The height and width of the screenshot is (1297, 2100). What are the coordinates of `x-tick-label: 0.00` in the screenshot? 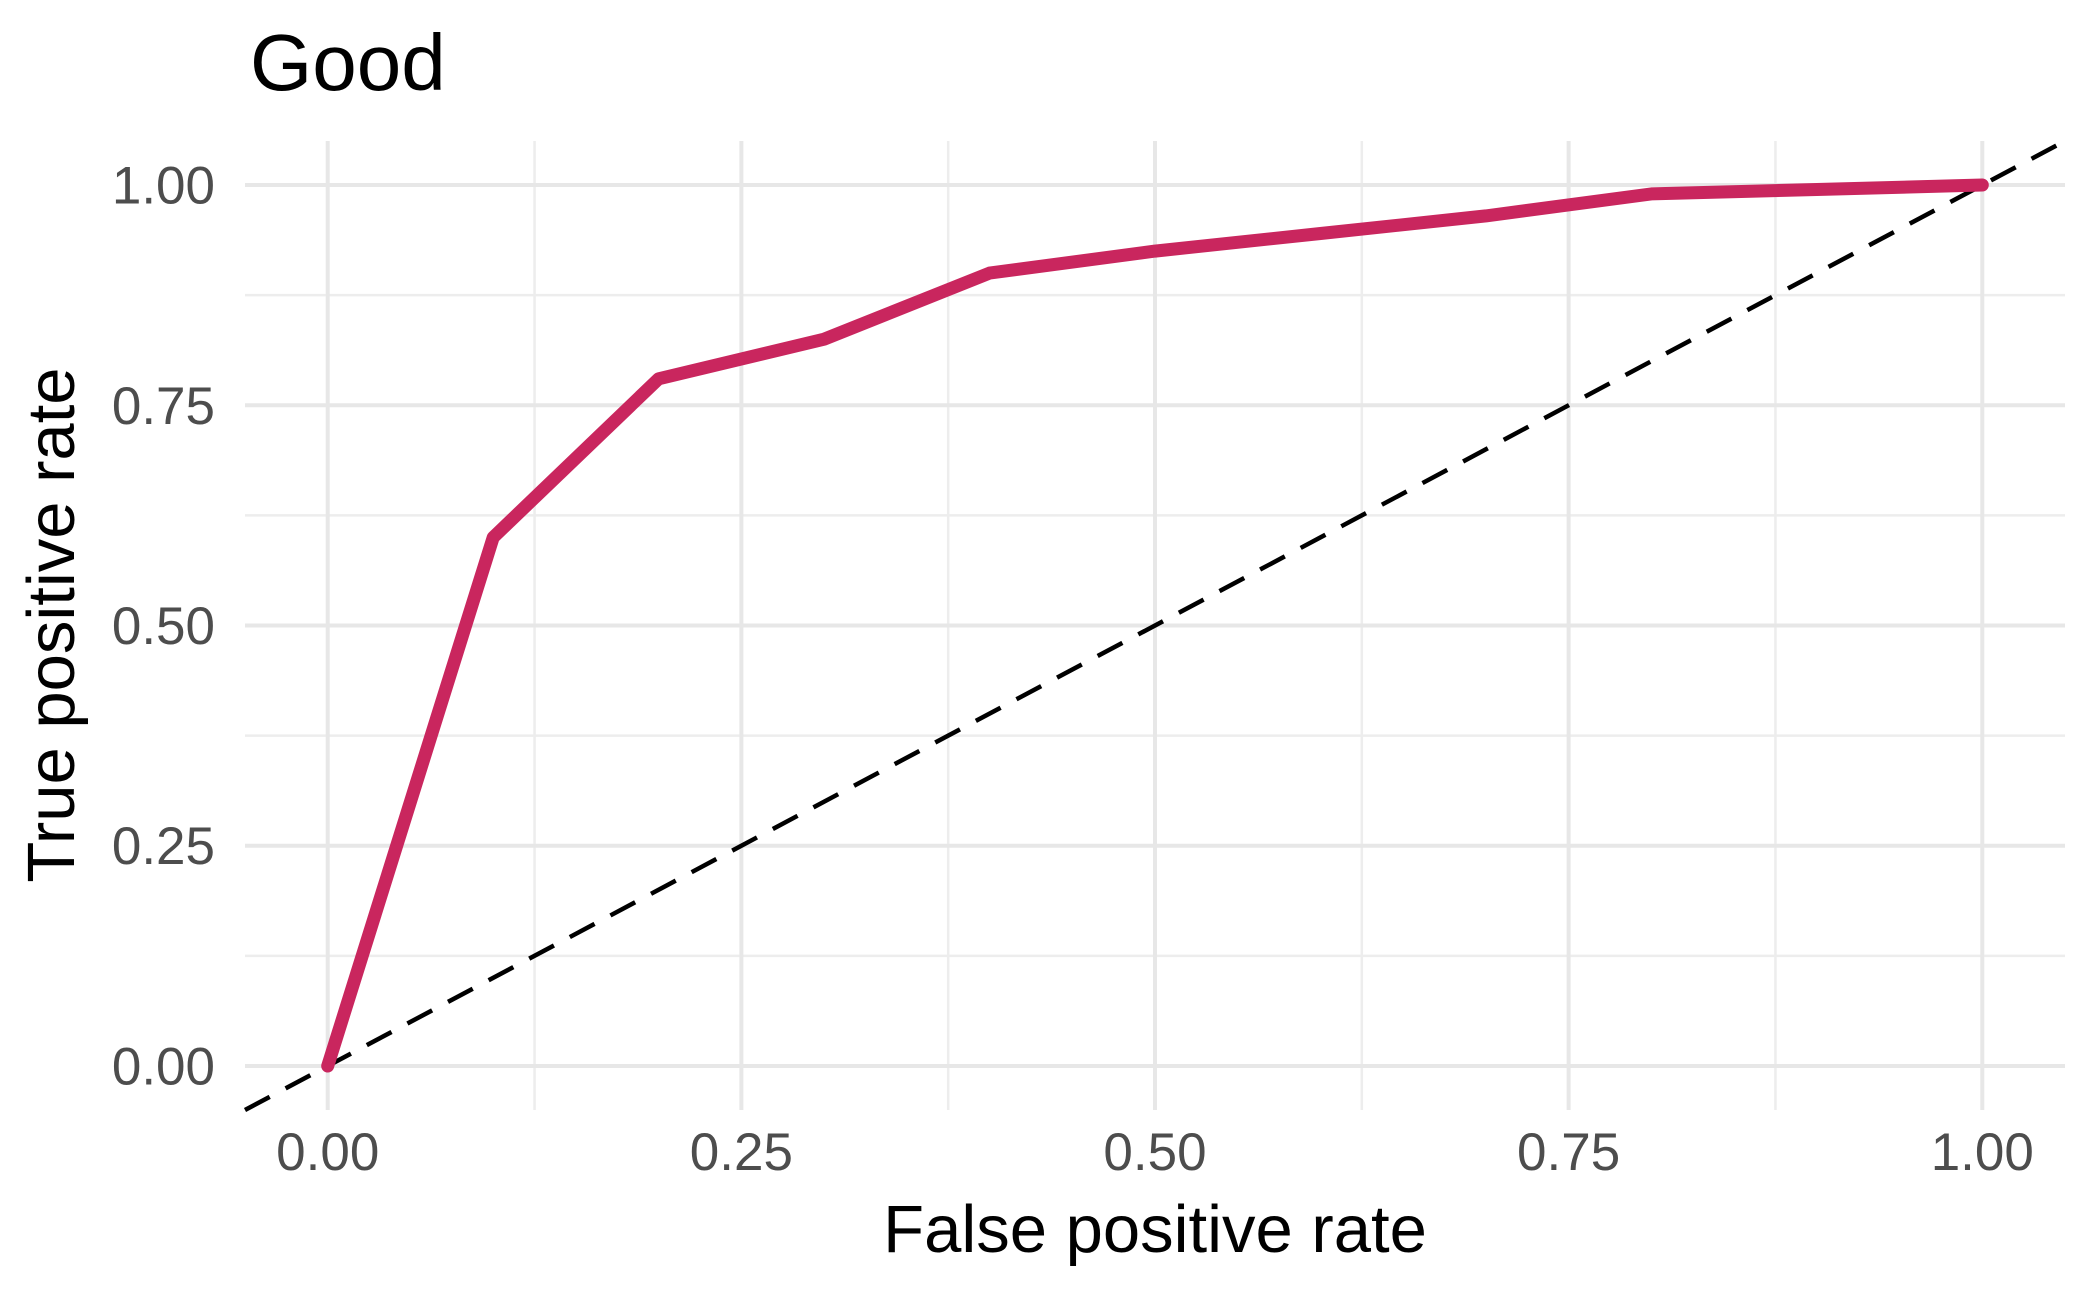 It's located at (327, 1152).